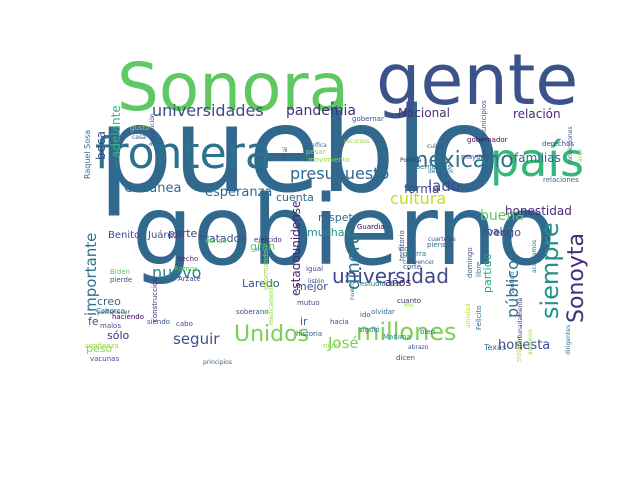 Image resolution: width=640 pixels, height=480 pixels. What do you see at coordinates (196, 339) in the screenshot?
I see `cloud-word: seguir` at bounding box center [196, 339].